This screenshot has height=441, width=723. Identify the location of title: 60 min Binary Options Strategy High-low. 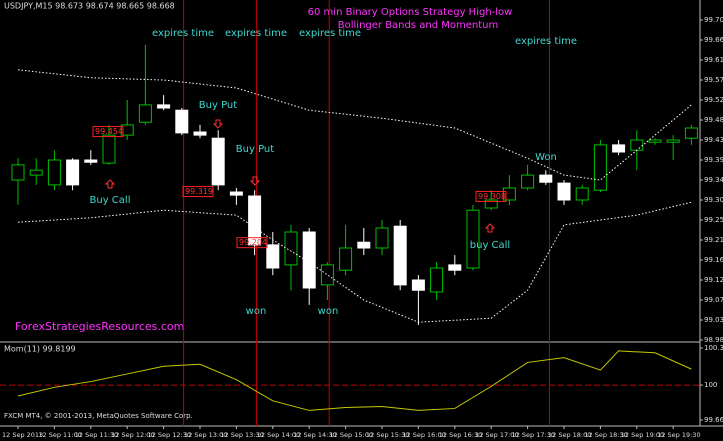
(410, 12).